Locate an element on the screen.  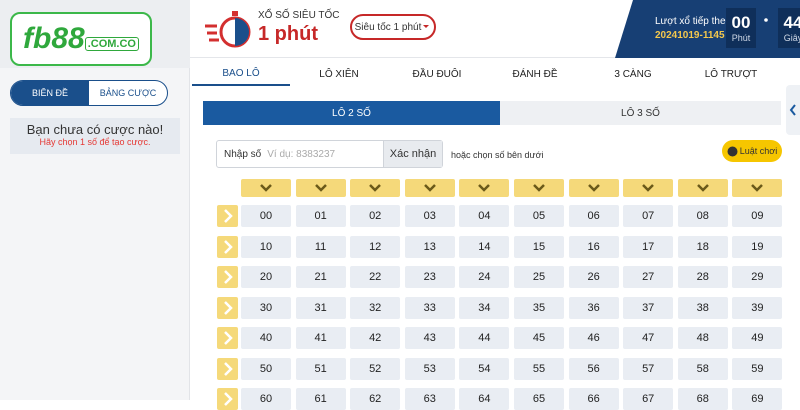
number-cell: 22 is located at coordinates (375, 277).